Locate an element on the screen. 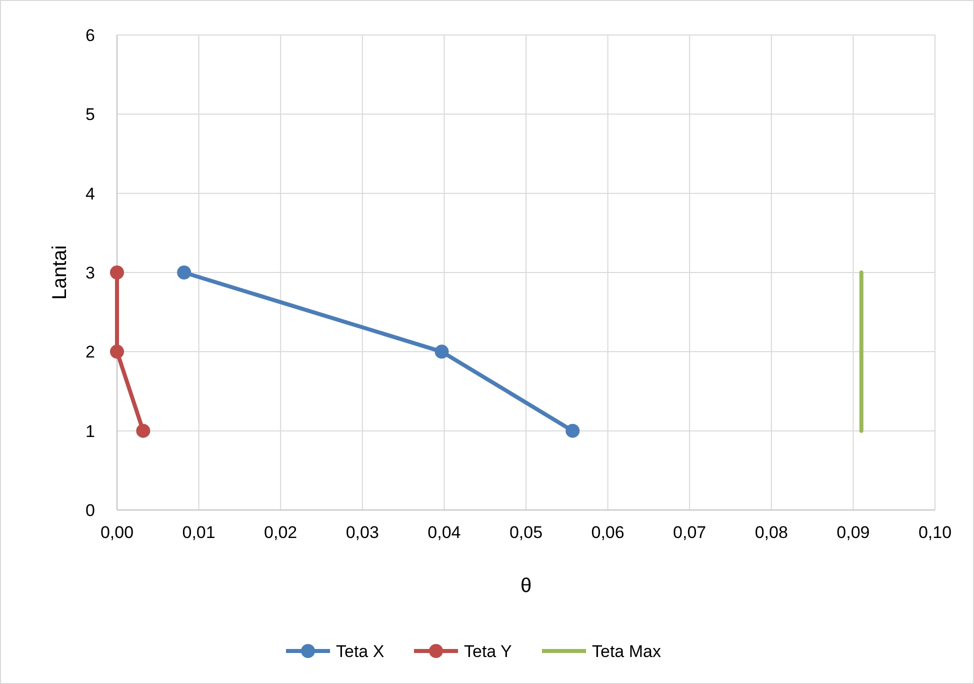 The width and height of the screenshot is (974, 684). y-tick-label: 4 is located at coordinates (90, 194).